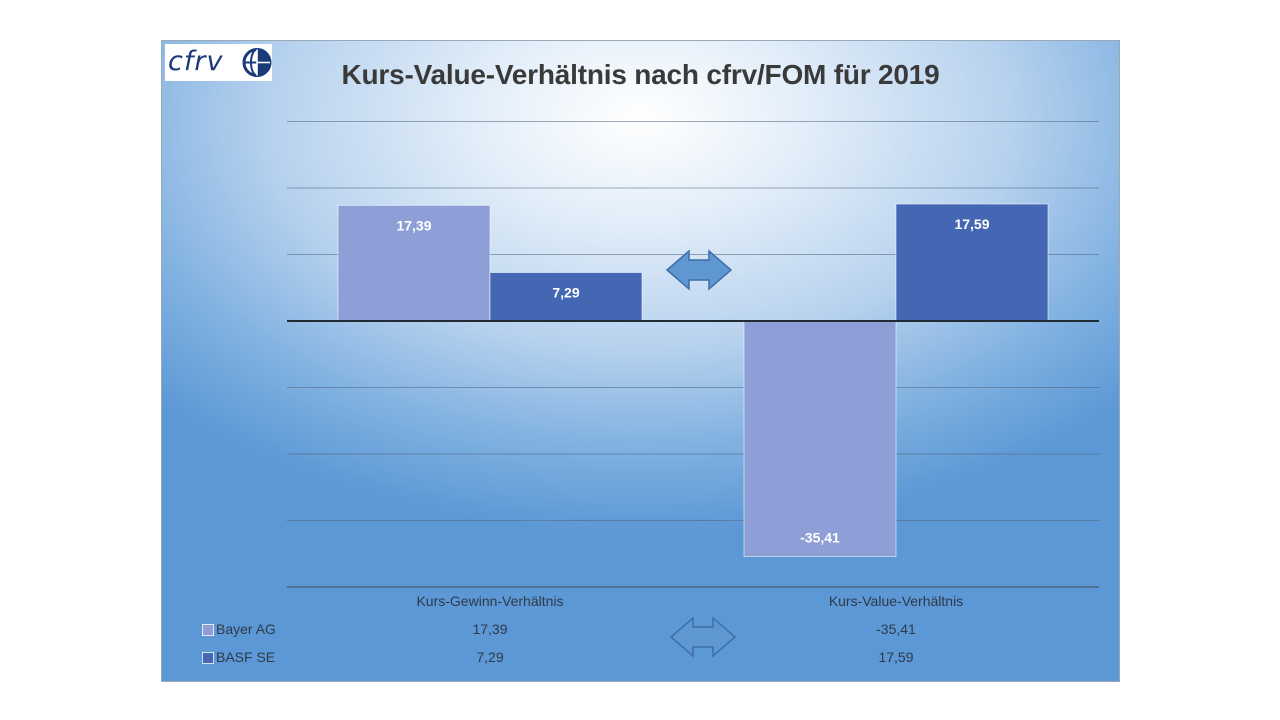 The width and height of the screenshot is (1280, 720). I want to click on category-label: Kurs-Gewinn-Verhältnis, so click(490, 601).